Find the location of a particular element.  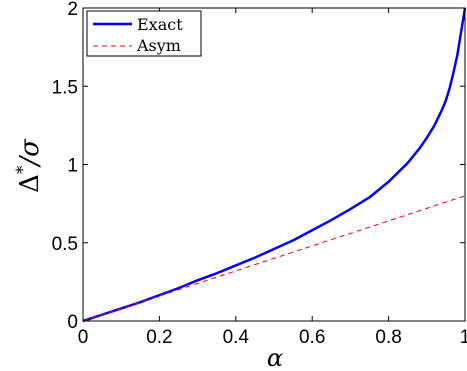

x-tick-label: 0.6 is located at coordinates (312, 337).